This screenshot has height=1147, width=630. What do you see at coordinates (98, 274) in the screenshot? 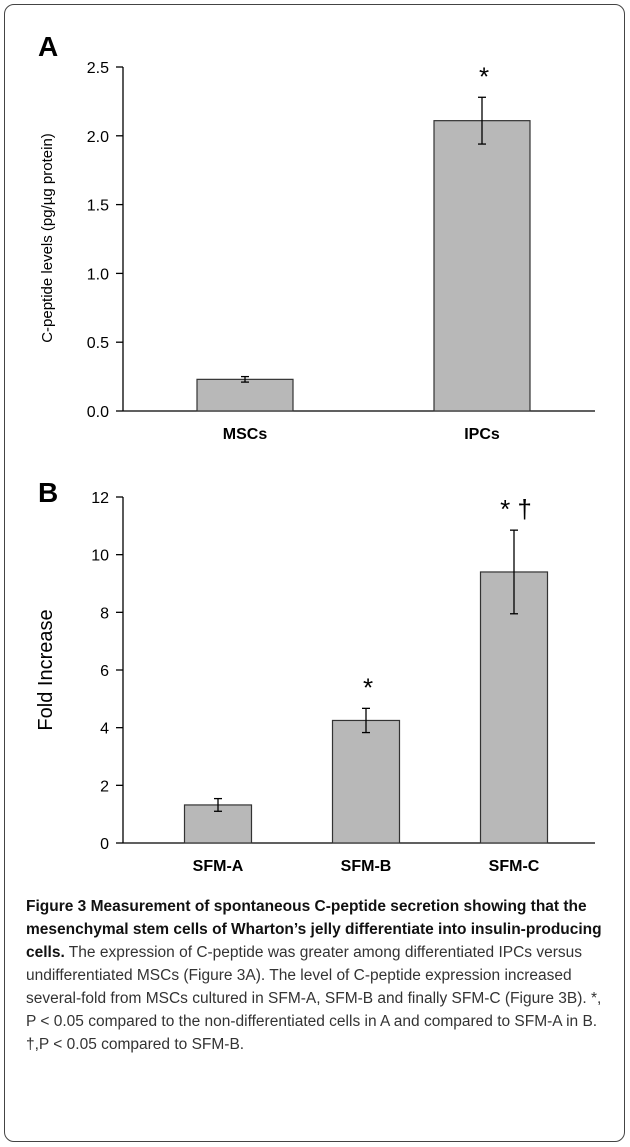
I see `y-tick-label-a: 1.0` at bounding box center [98, 274].